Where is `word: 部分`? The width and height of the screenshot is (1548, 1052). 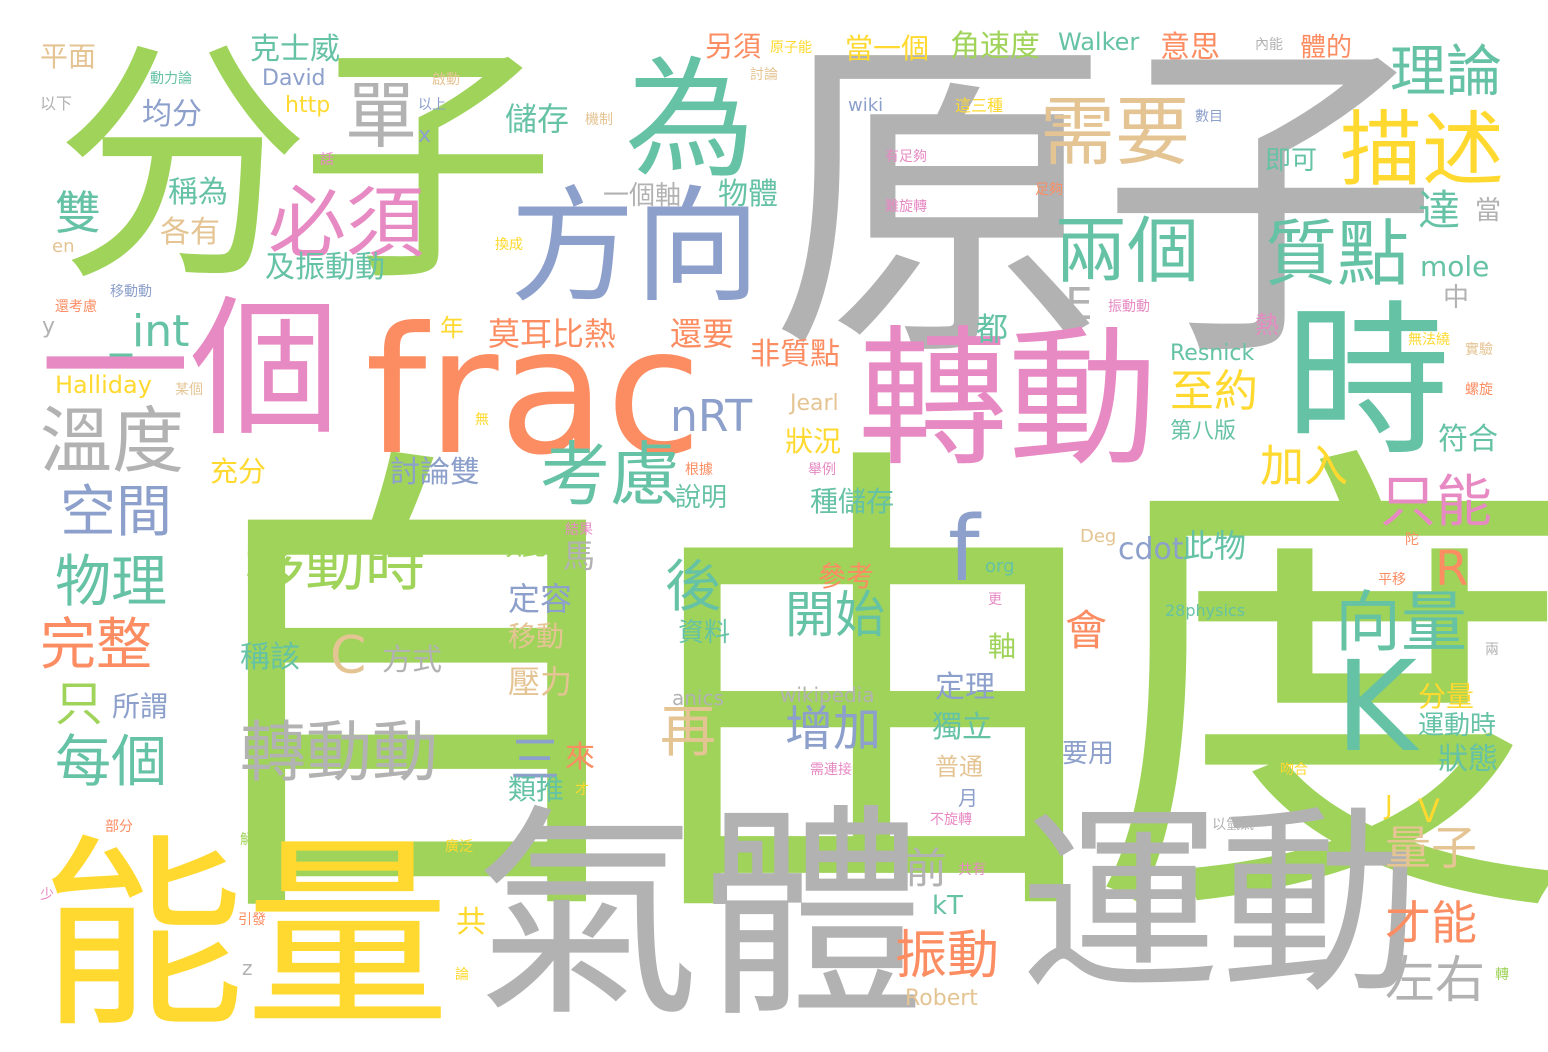
word: 部分 is located at coordinates (119, 827).